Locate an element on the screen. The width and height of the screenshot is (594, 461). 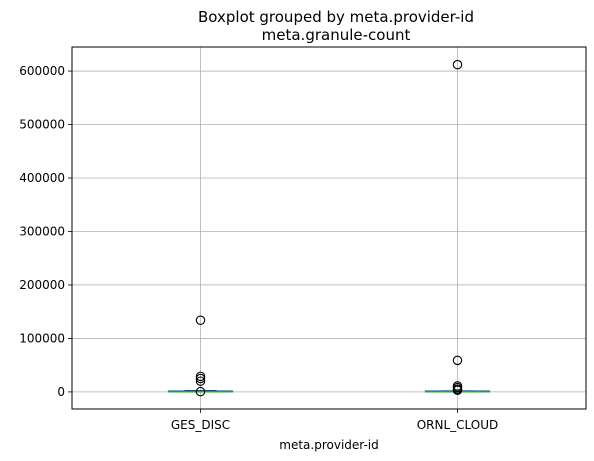
x-axis-label: meta.provider-id is located at coordinates (328, 445).